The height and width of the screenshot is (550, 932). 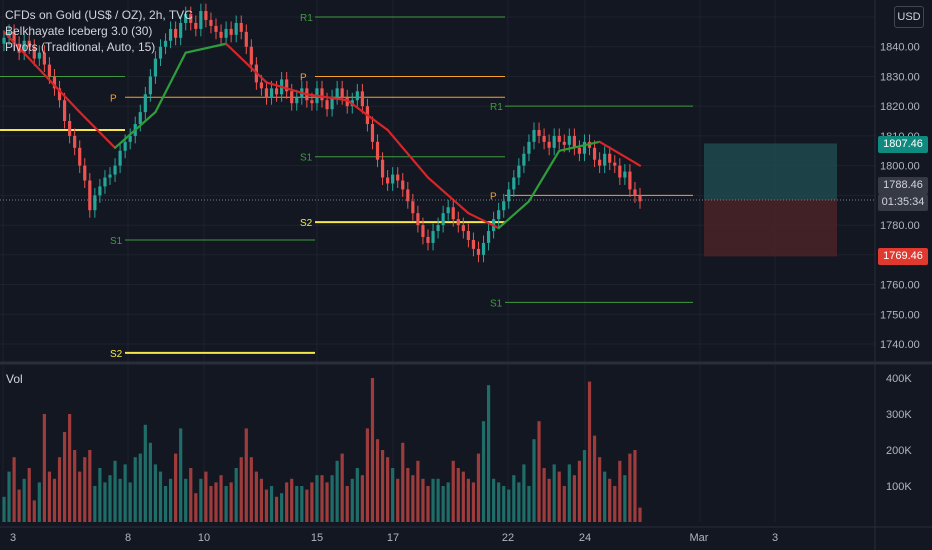 I want to click on indicator-iceberg: Belkhayate Iceberg 3.0 (30), so click(x=79, y=31).